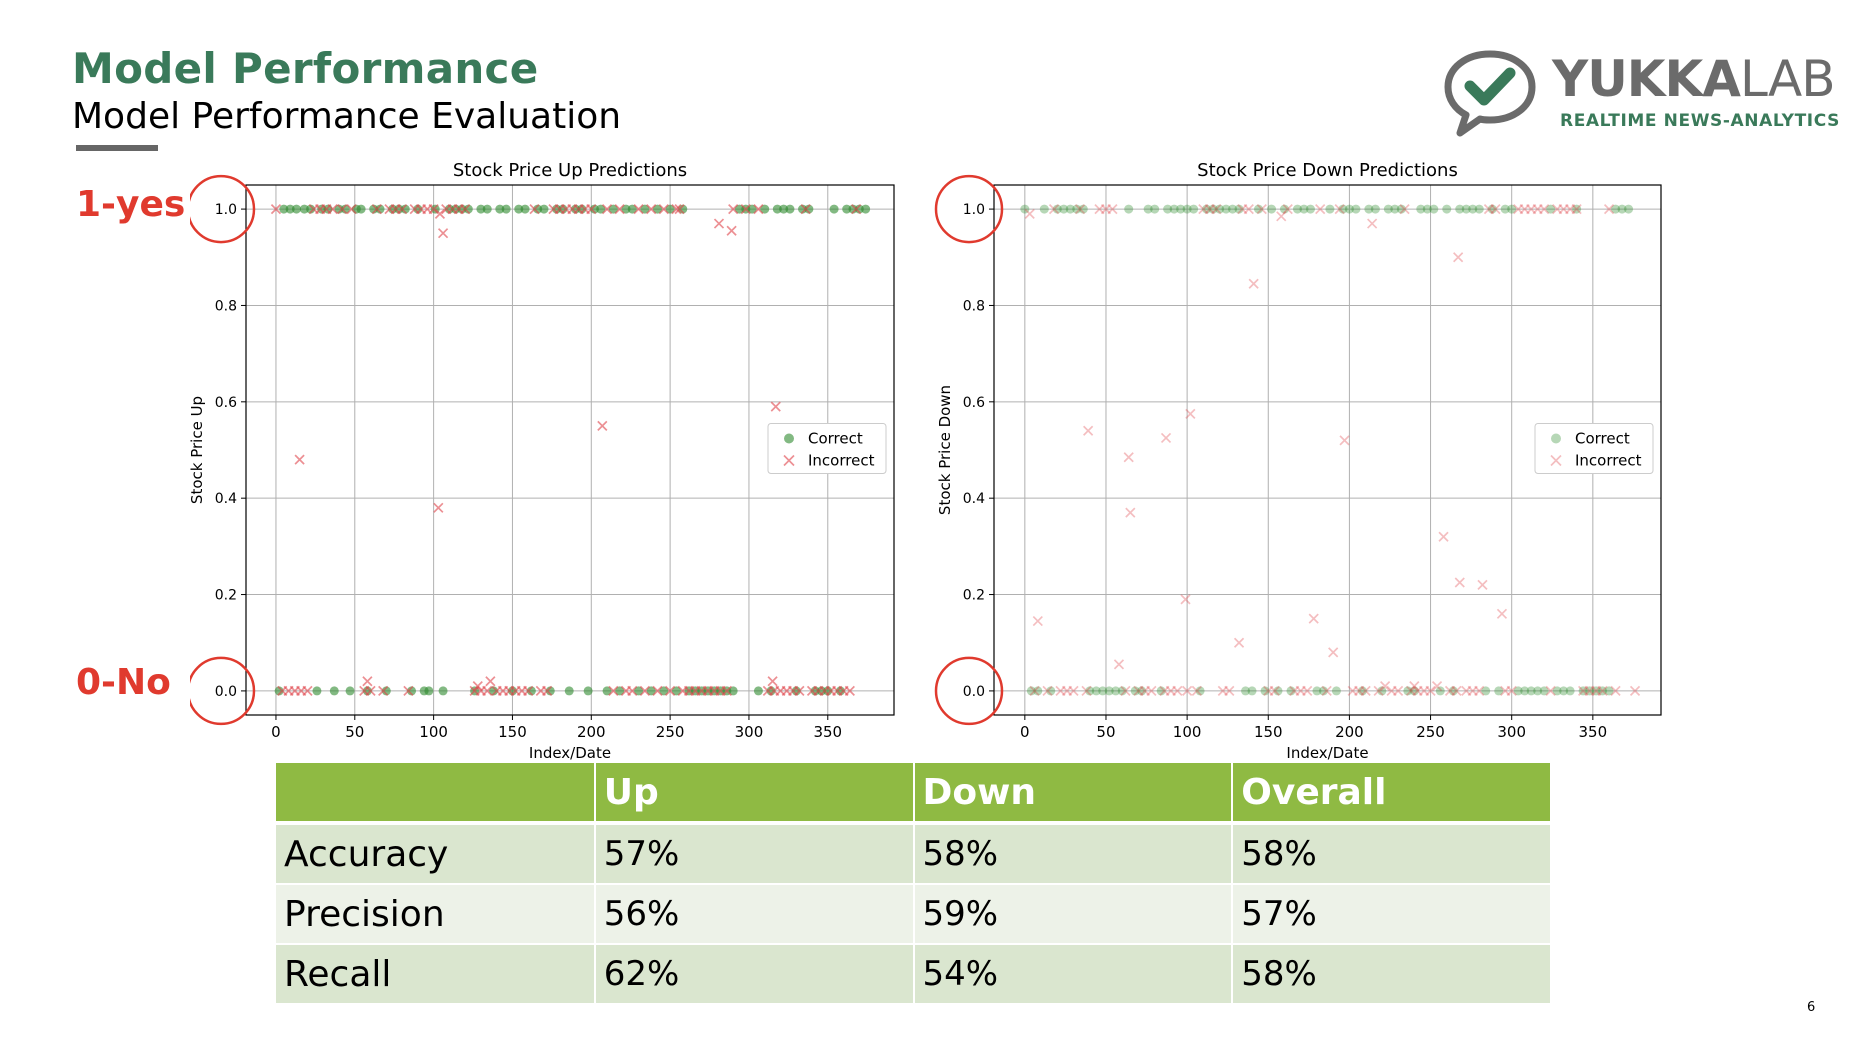 The width and height of the screenshot is (1870, 1050). What do you see at coordinates (1700, 121) in the screenshot?
I see `logo-tagline: REALTIME NEWS-ANALYTICS` at bounding box center [1700, 121].